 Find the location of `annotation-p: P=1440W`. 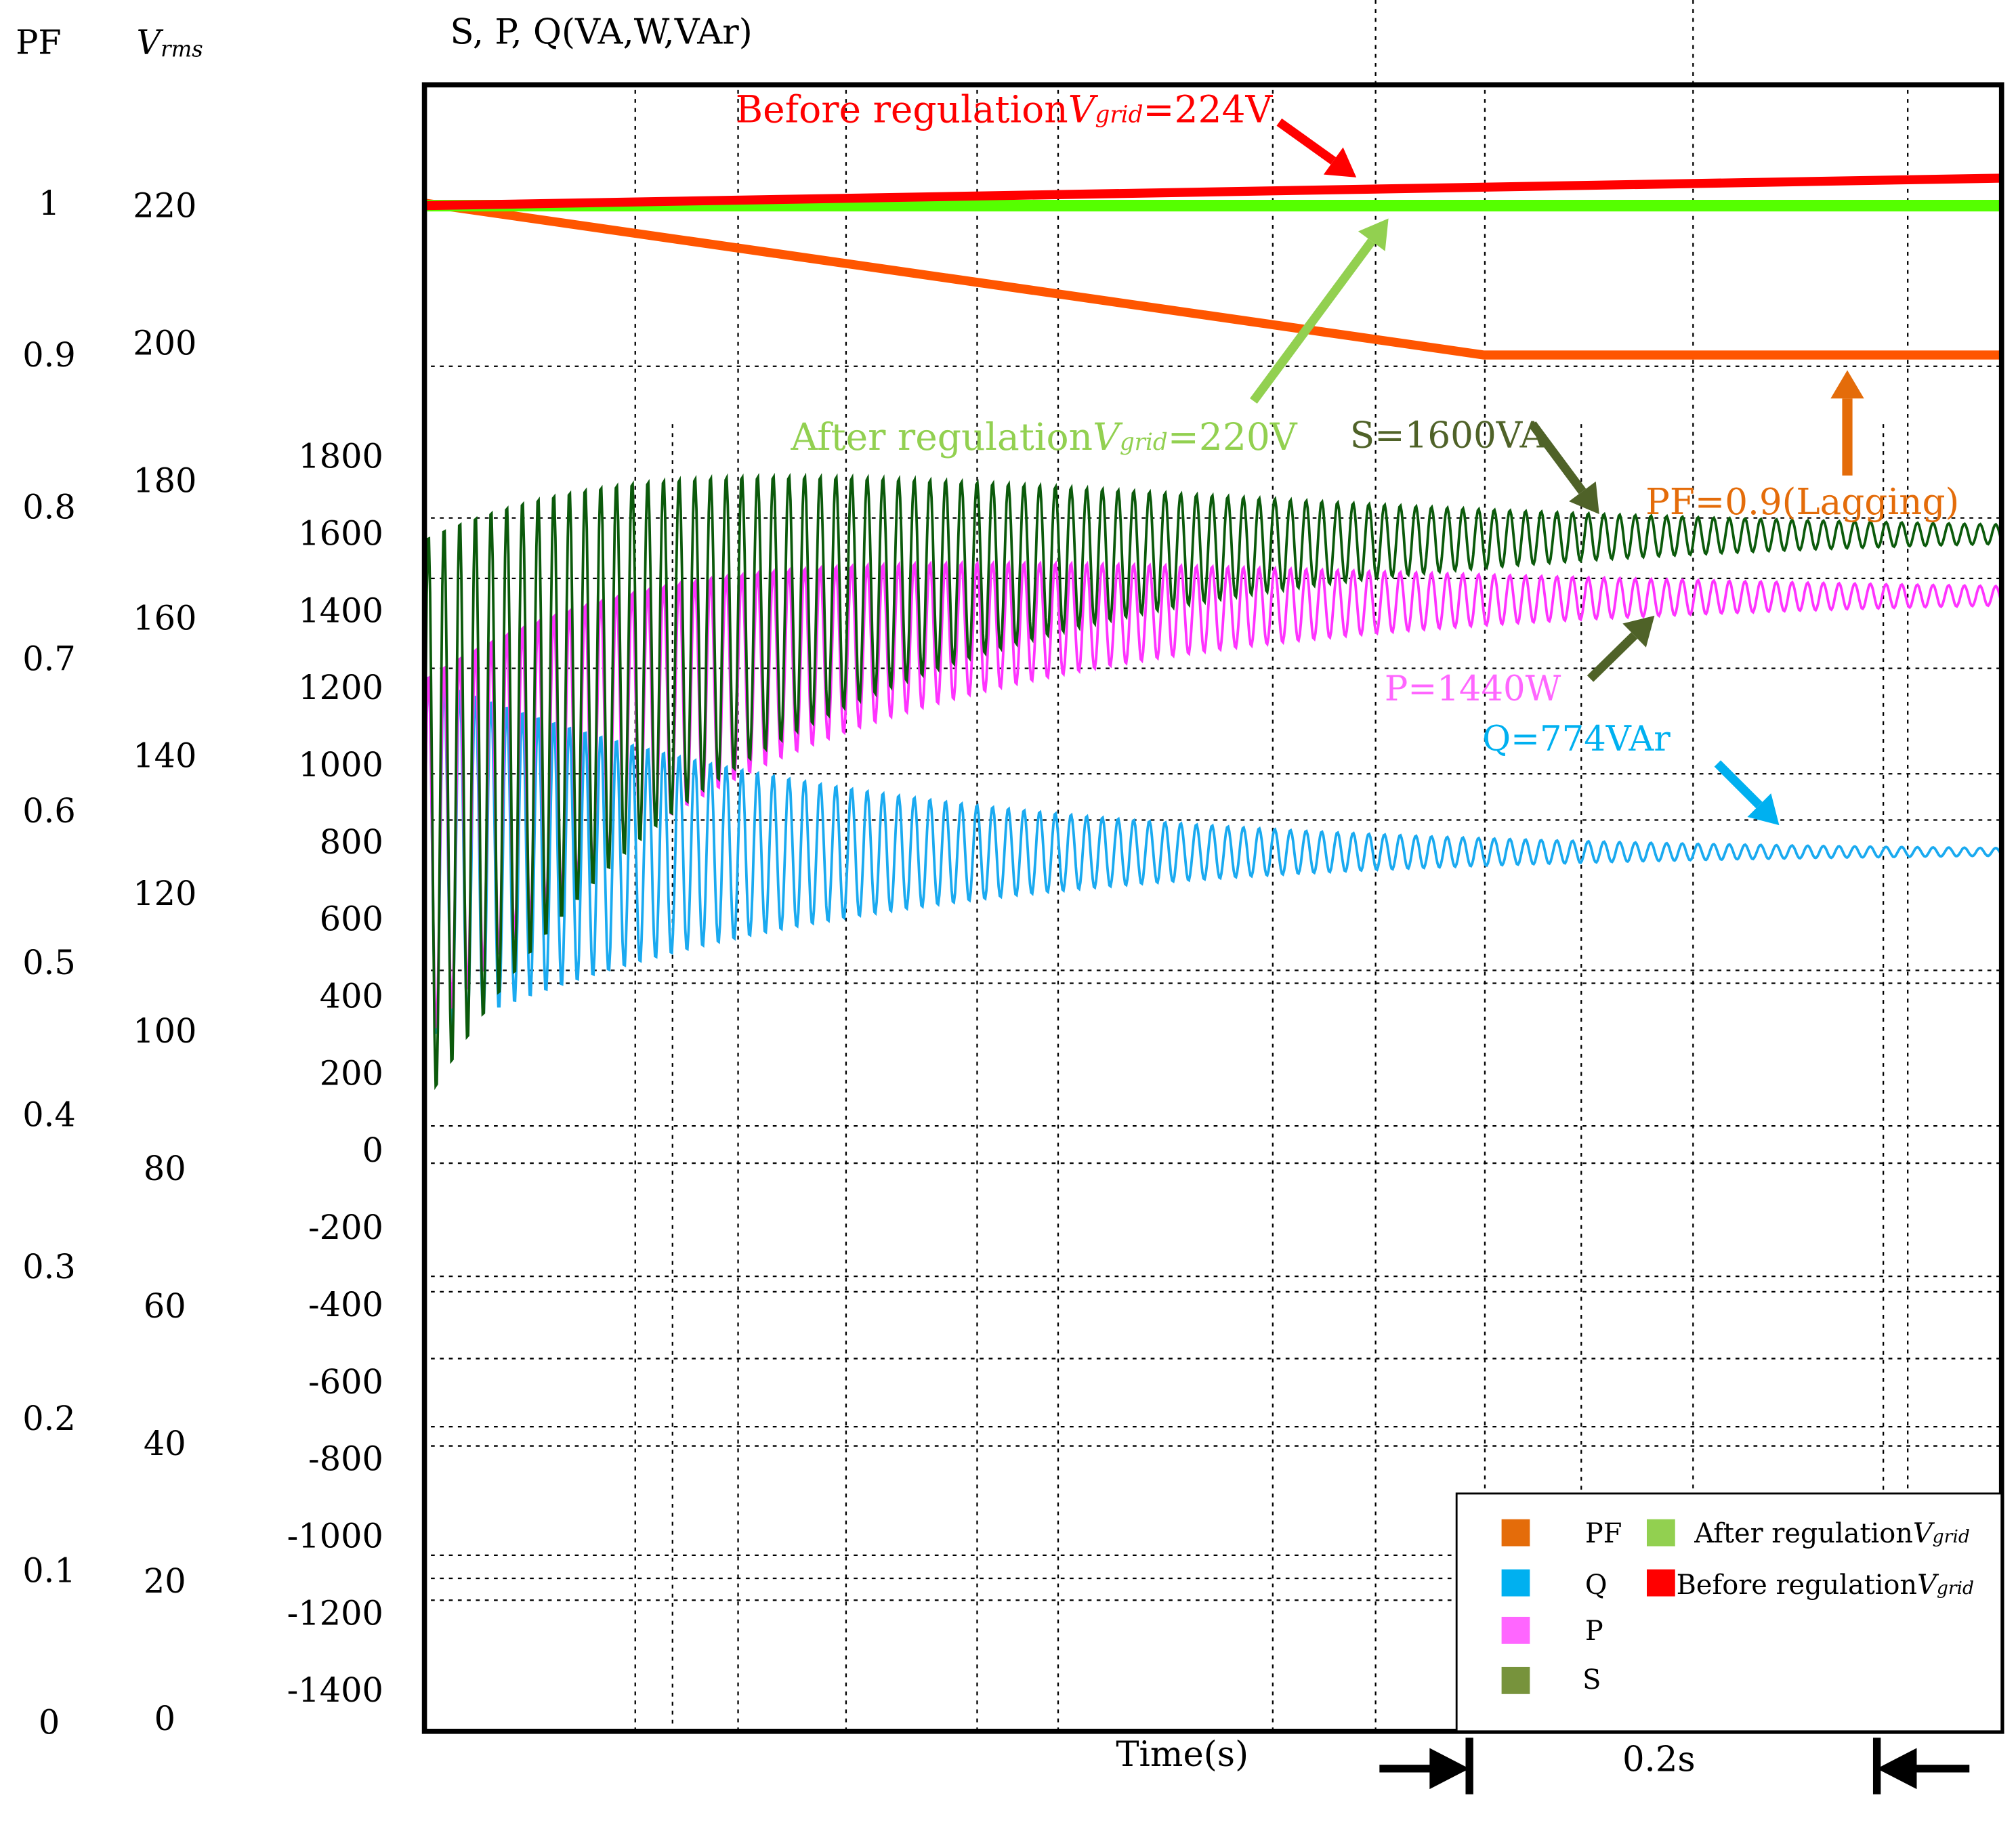

annotation-p: P=1440W is located at coordinates (1473, 689).